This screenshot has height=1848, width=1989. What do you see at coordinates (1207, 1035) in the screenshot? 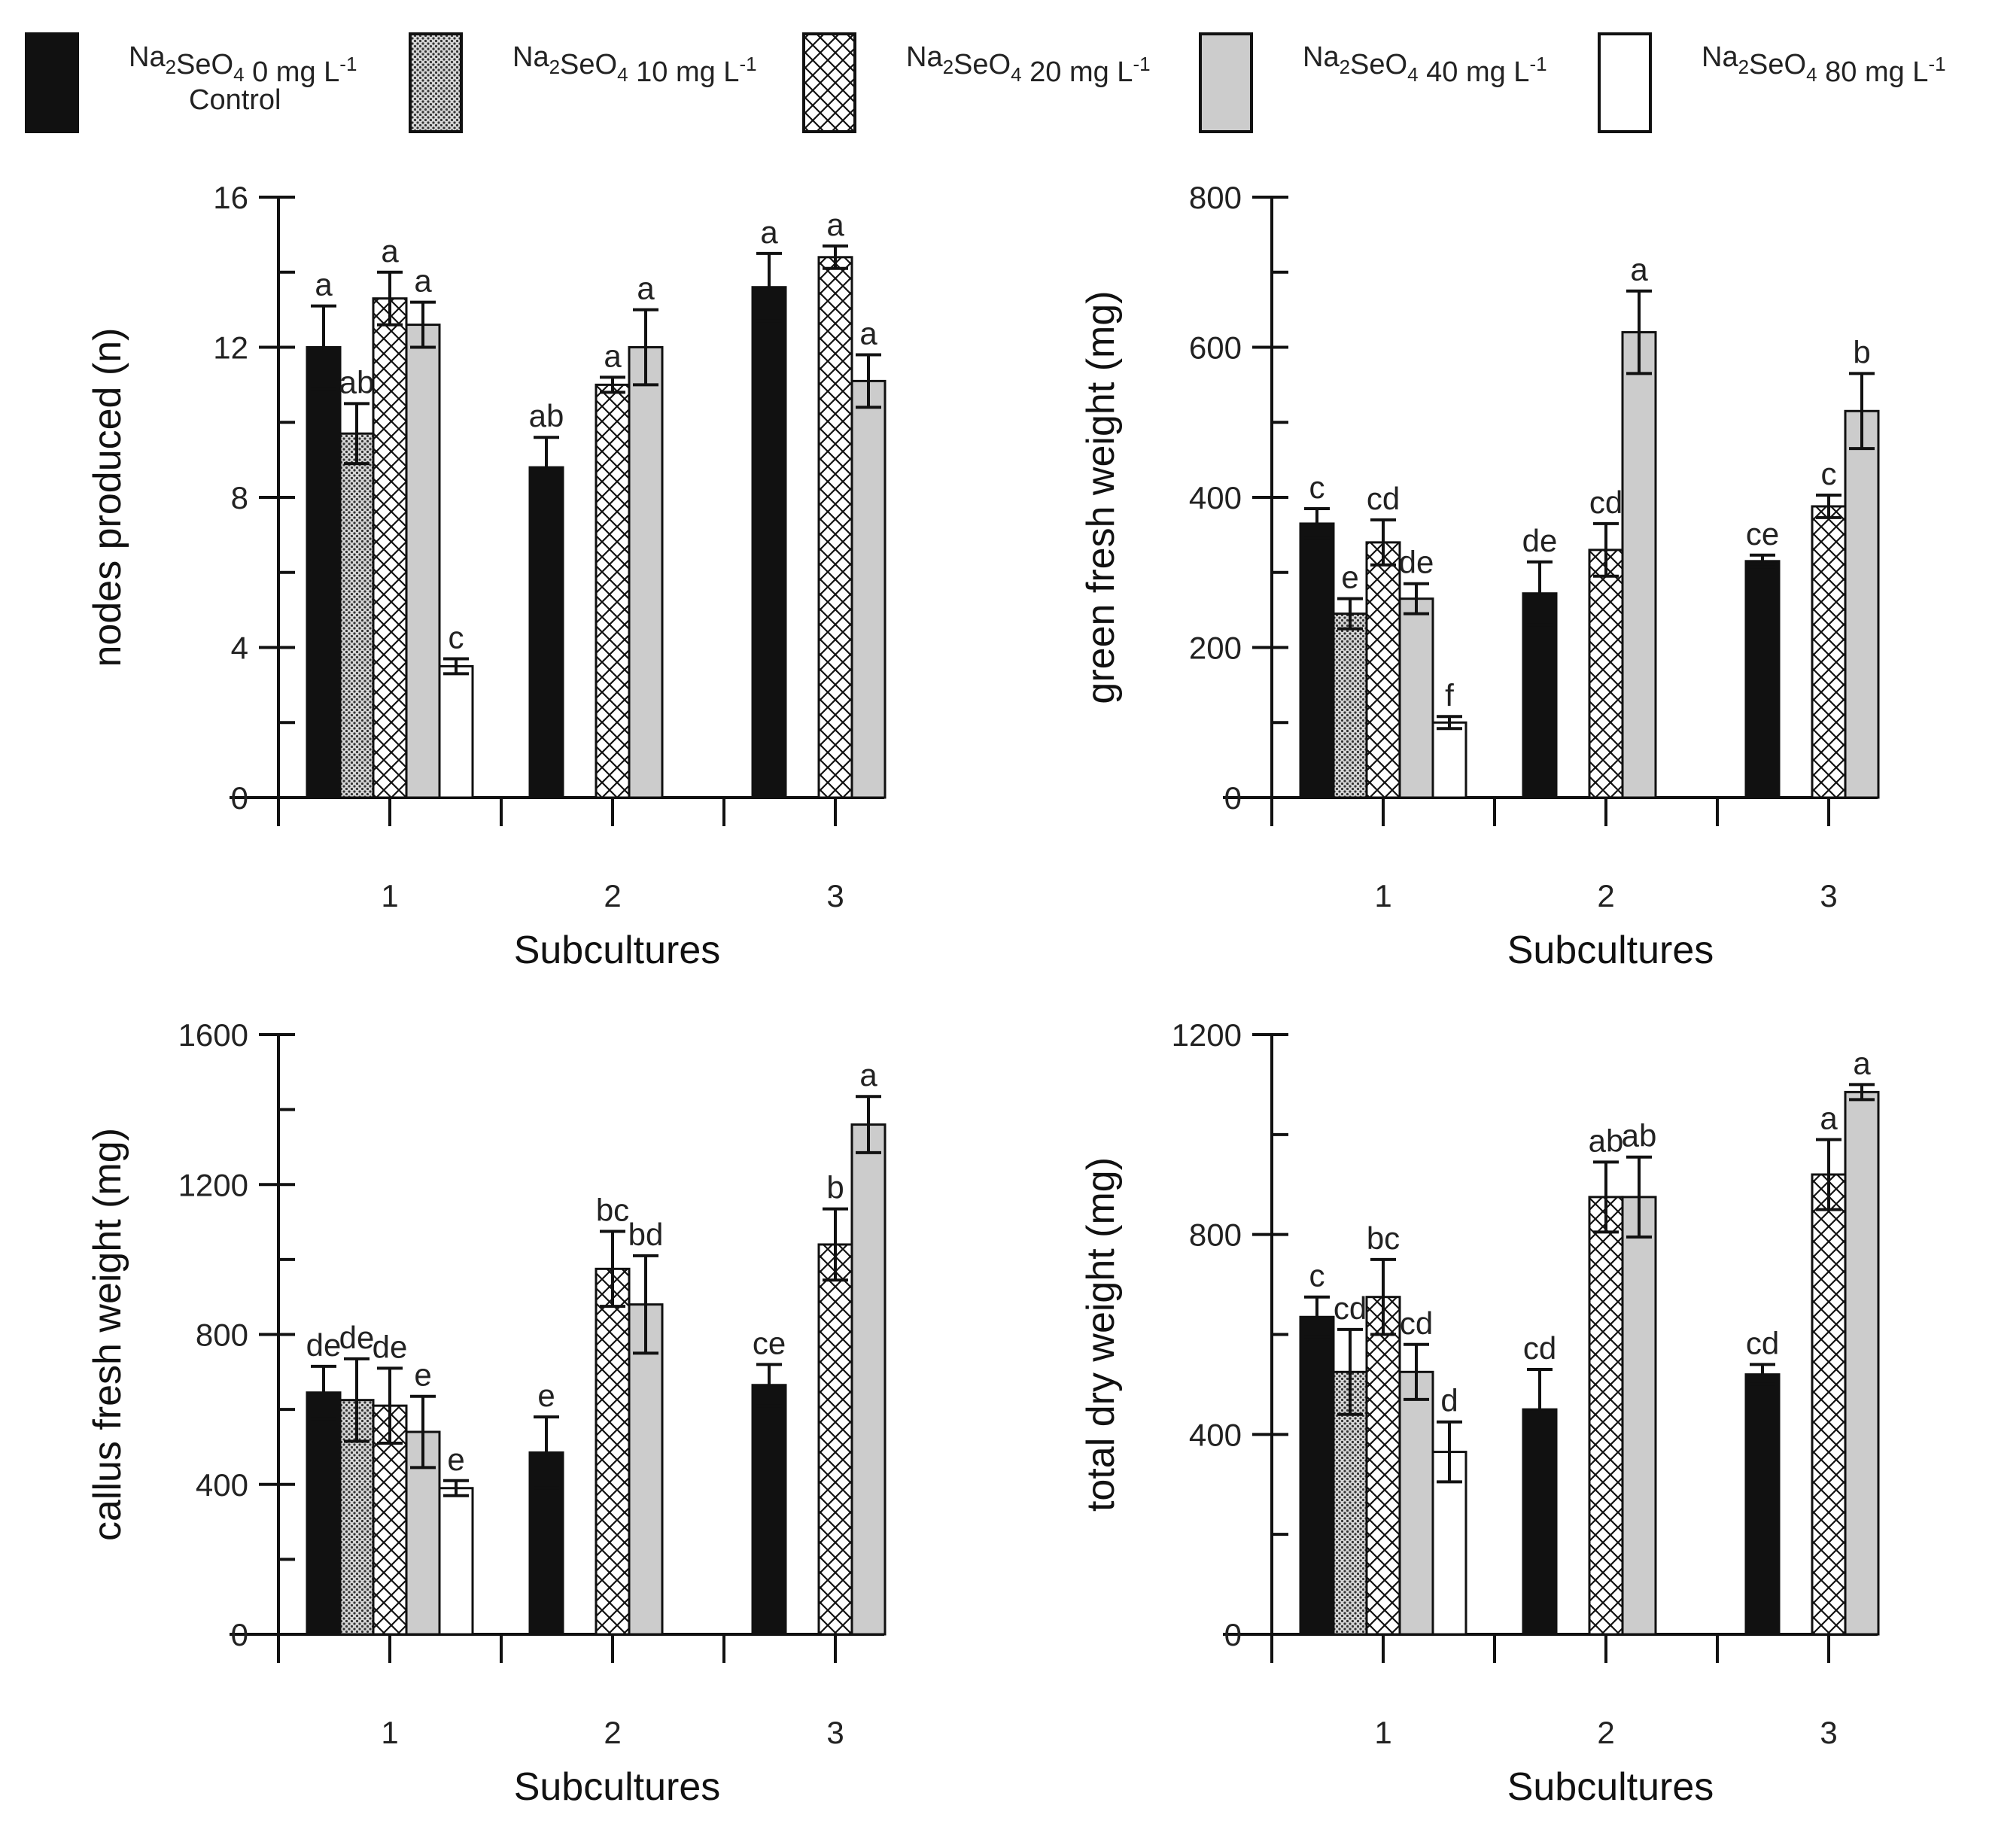
I see `y-tick-label: 1200` at bounding box center [1207, 1035].